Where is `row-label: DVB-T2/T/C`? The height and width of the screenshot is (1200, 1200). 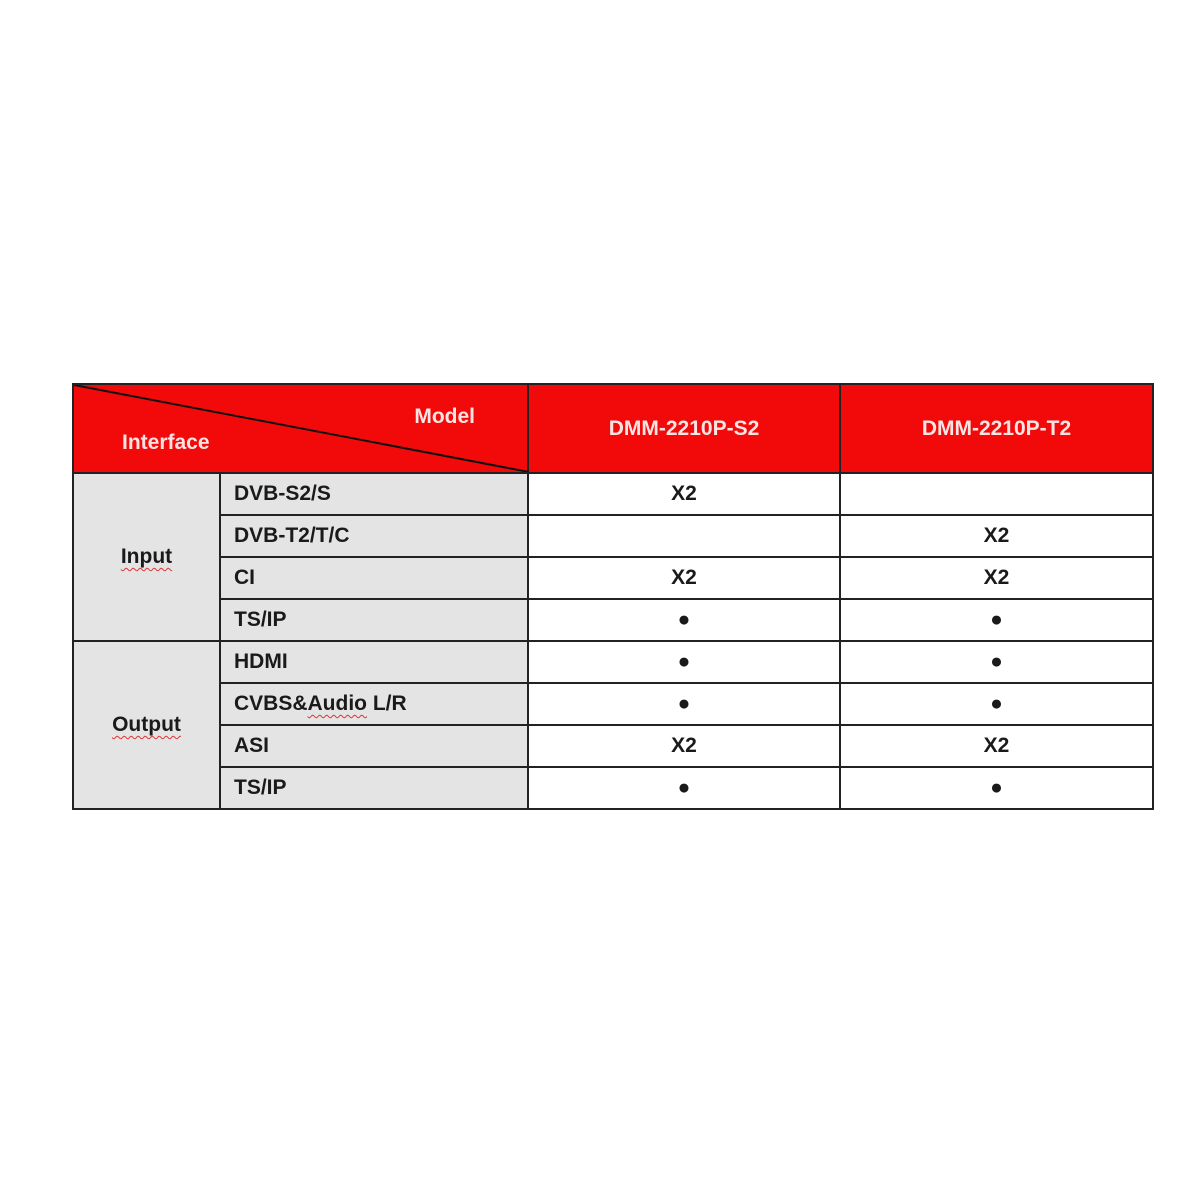 row-label: DVB-T2/T/C is located at coordinates (374, 536).